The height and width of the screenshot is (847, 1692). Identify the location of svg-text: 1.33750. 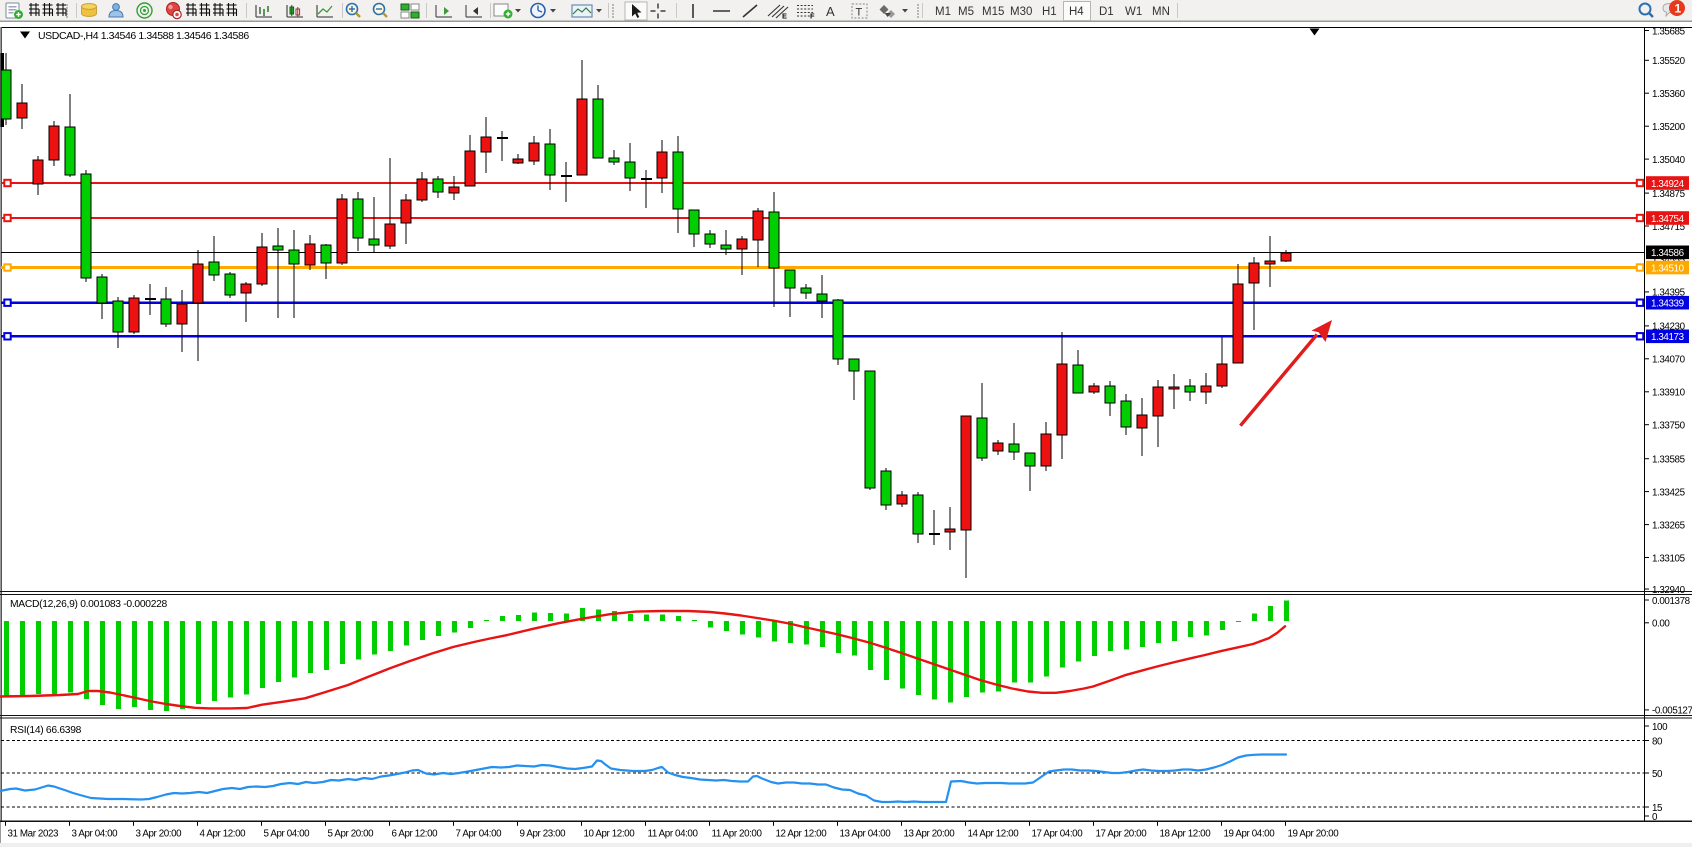
(1669, 426).